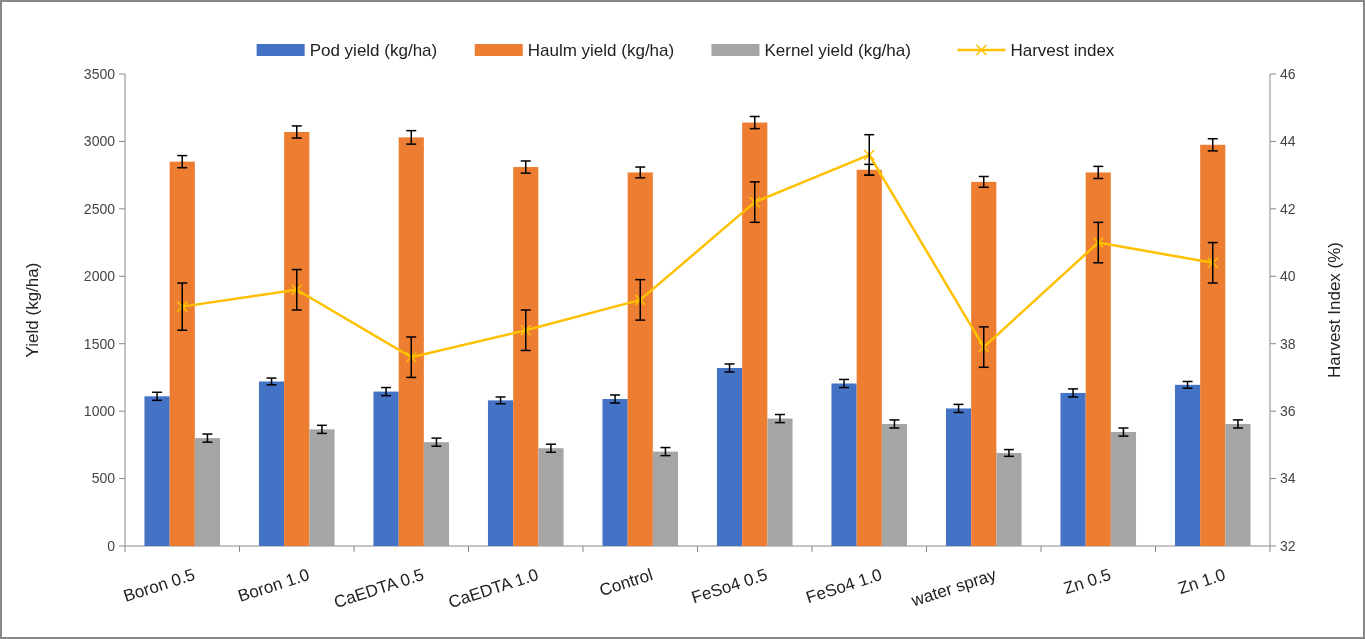  I want to click on legend-label: Pod yield (kg/ha), so click(373, 50).